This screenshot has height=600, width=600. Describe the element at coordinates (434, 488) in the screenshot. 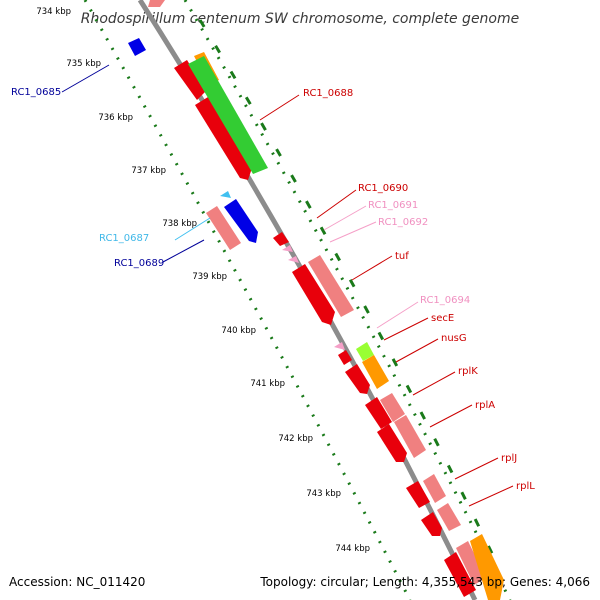

I see `gene-pink-rplj` at that location.